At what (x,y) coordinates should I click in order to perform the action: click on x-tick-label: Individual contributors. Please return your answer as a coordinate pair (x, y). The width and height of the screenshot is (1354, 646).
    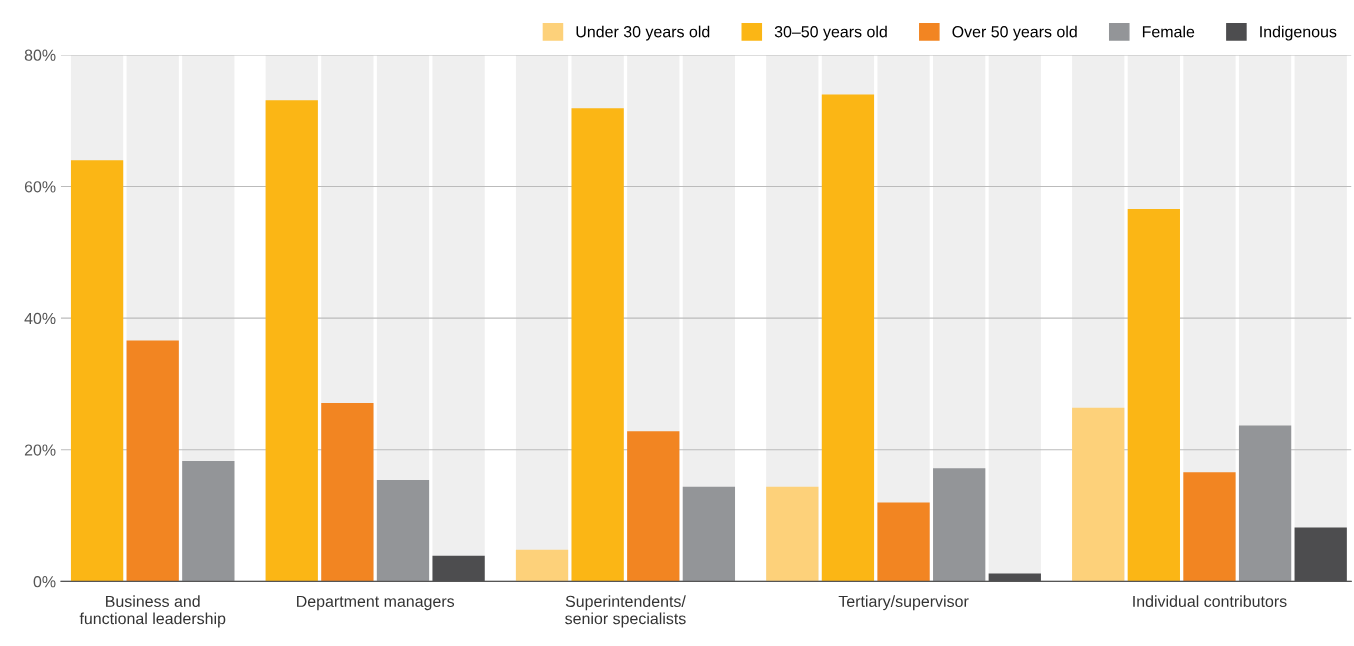
    Looking at the image, I should click on (1210, 601).